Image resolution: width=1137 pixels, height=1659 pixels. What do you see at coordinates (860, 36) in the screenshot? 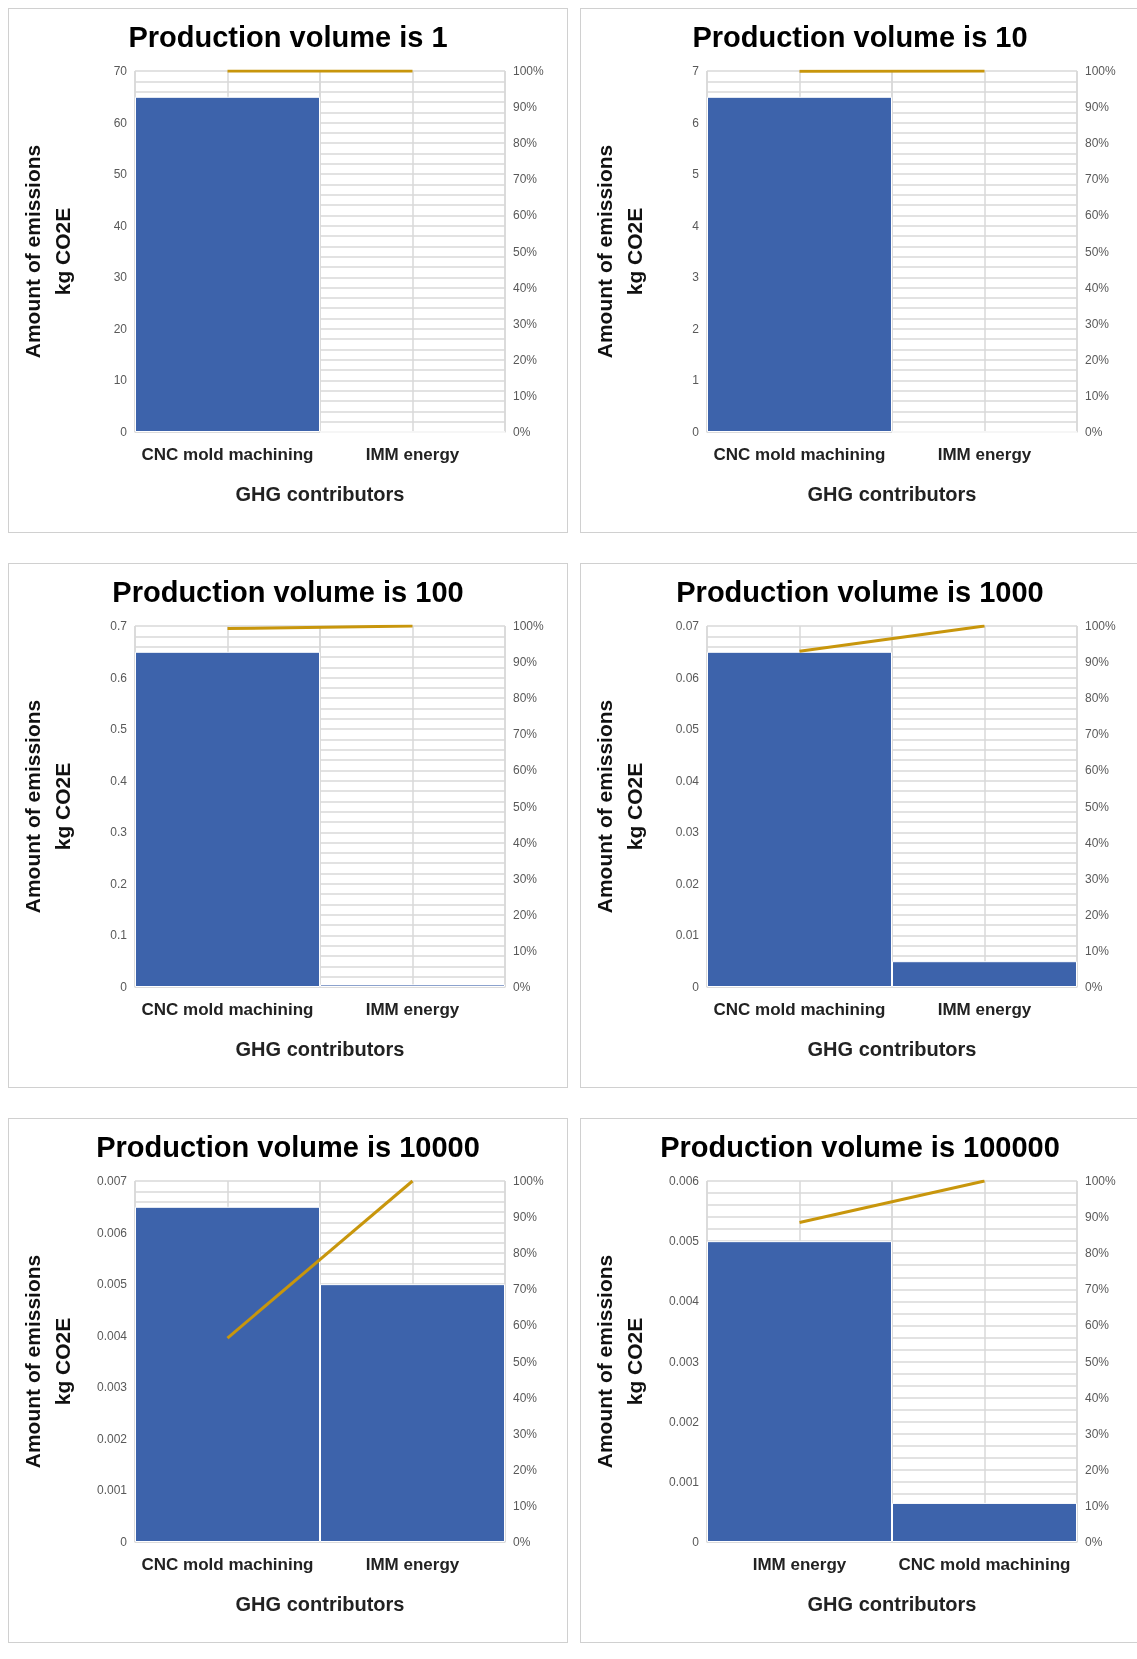
I see `chart-title: Production volume is 10` at bounding box center [860, 36].